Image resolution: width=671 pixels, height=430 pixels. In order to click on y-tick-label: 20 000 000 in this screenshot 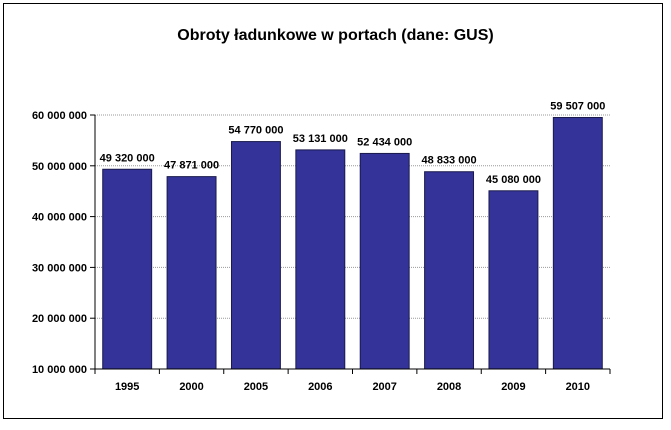, I will do `click(59, 319)`.